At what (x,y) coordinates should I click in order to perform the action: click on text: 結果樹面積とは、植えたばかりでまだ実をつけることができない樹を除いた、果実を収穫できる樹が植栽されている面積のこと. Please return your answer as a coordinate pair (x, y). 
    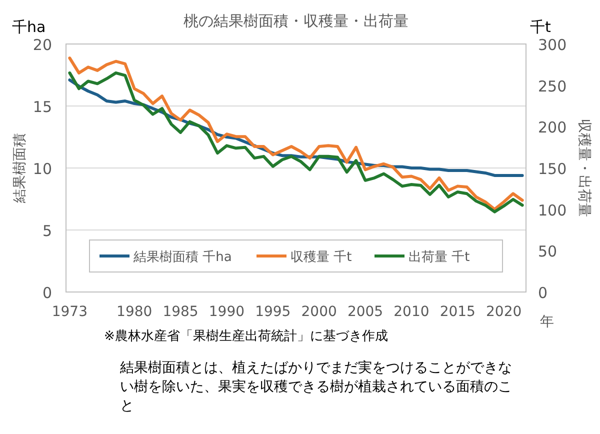
    Looking at the image, I should click on (315, 387).